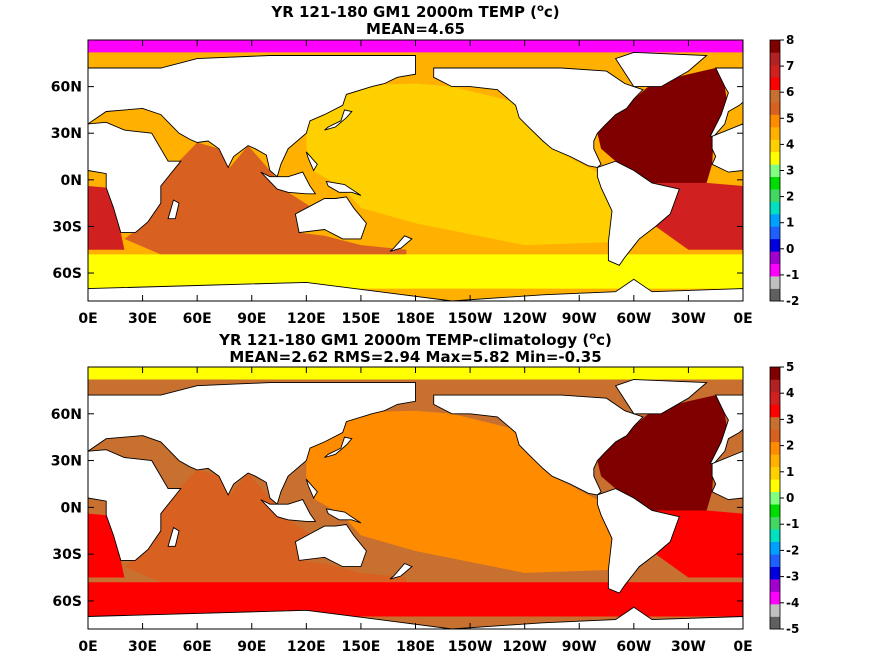 This screenshot has height=656, width=875. What do you see at coordinates (792, 524) in the screenshot?
I see `colorbar-label: -1` at bounding box center [792, 524].